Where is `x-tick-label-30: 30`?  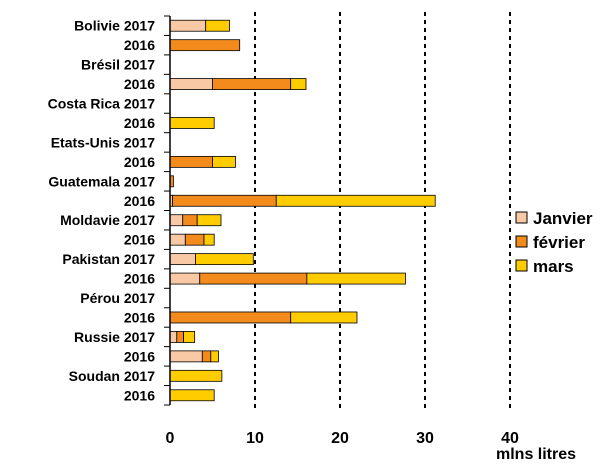 x-tick-label-30: 30 is located at coordinates (425, 438).